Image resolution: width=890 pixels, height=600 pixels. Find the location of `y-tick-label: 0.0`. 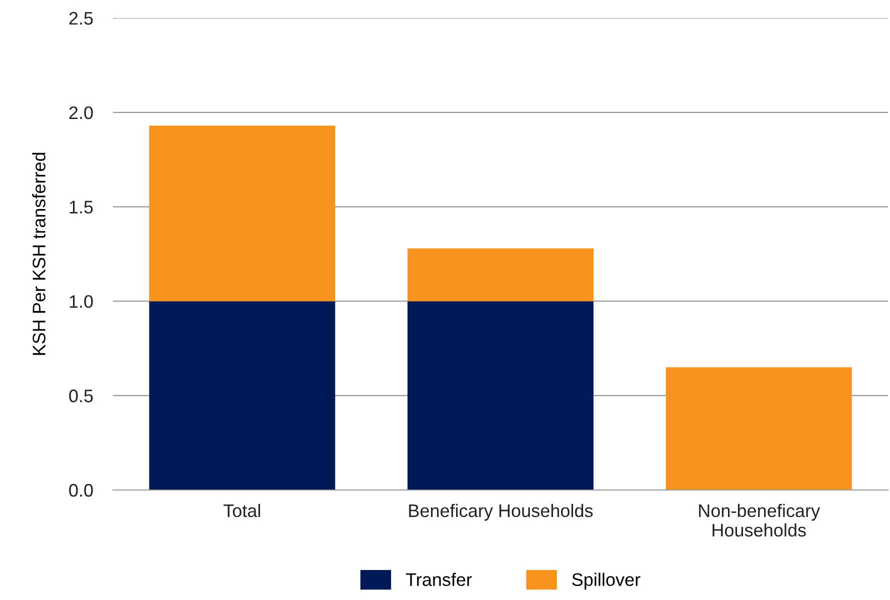

y-tick-label: 0.0 is located at coordinates (81, 490).